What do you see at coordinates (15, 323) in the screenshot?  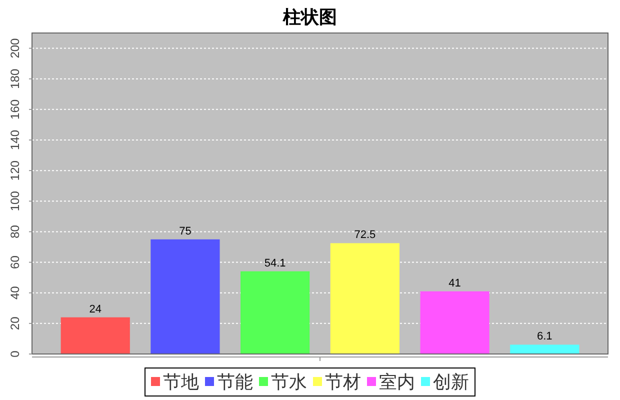 I see `y-tick-label: 20` at bounding box center [15, 323].